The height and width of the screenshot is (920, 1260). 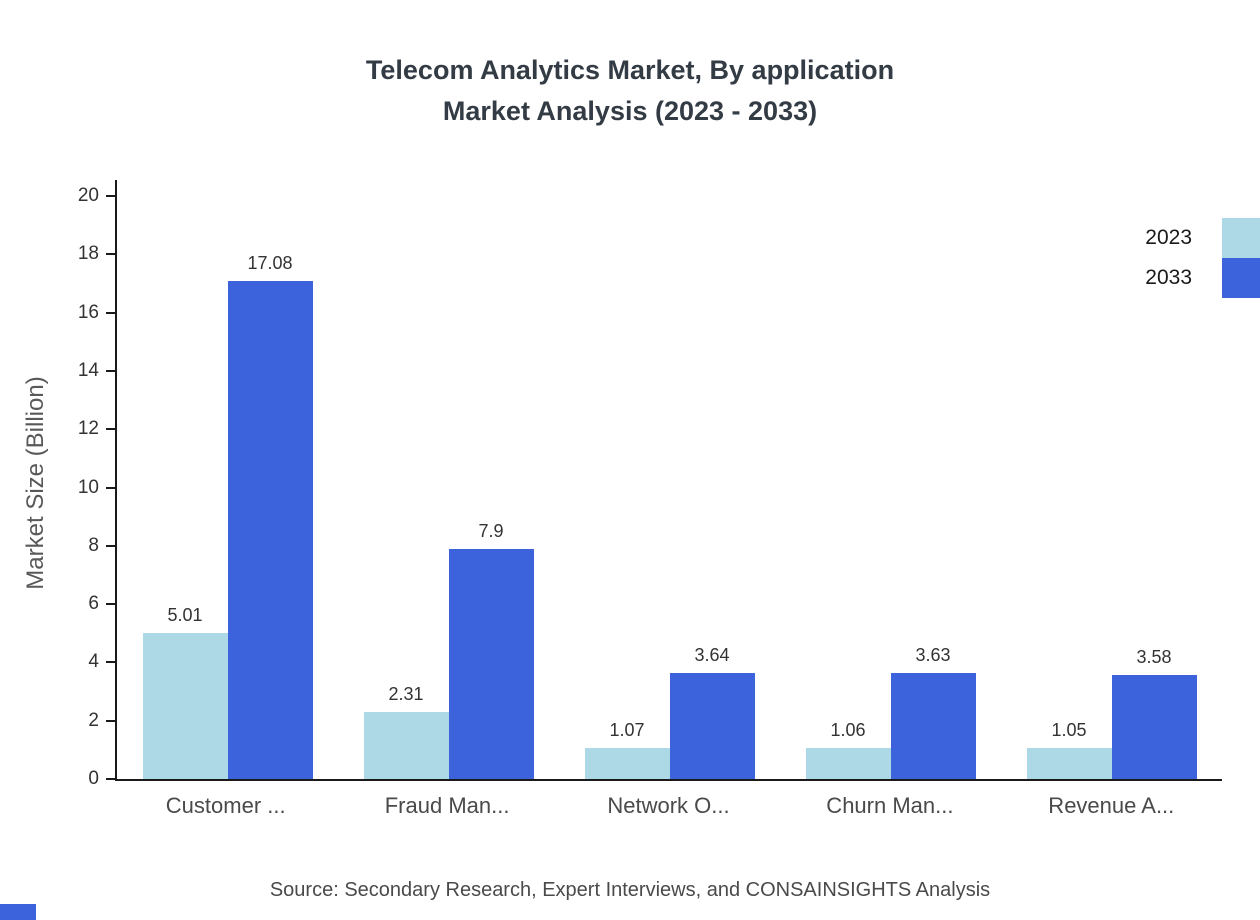 What do you see at coordinates (627, 729) in the screenshot?
I see `bar-value-label: 1.07` at bounding box center [627, 729].